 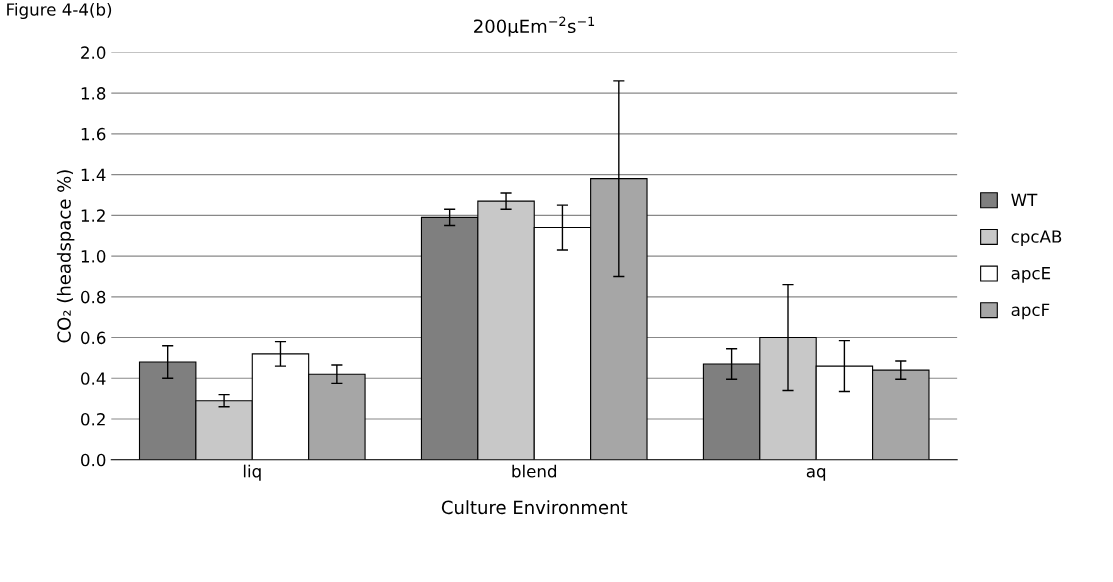 I want to click on y-tick-label: 1.2, so click(x=93, y=215).